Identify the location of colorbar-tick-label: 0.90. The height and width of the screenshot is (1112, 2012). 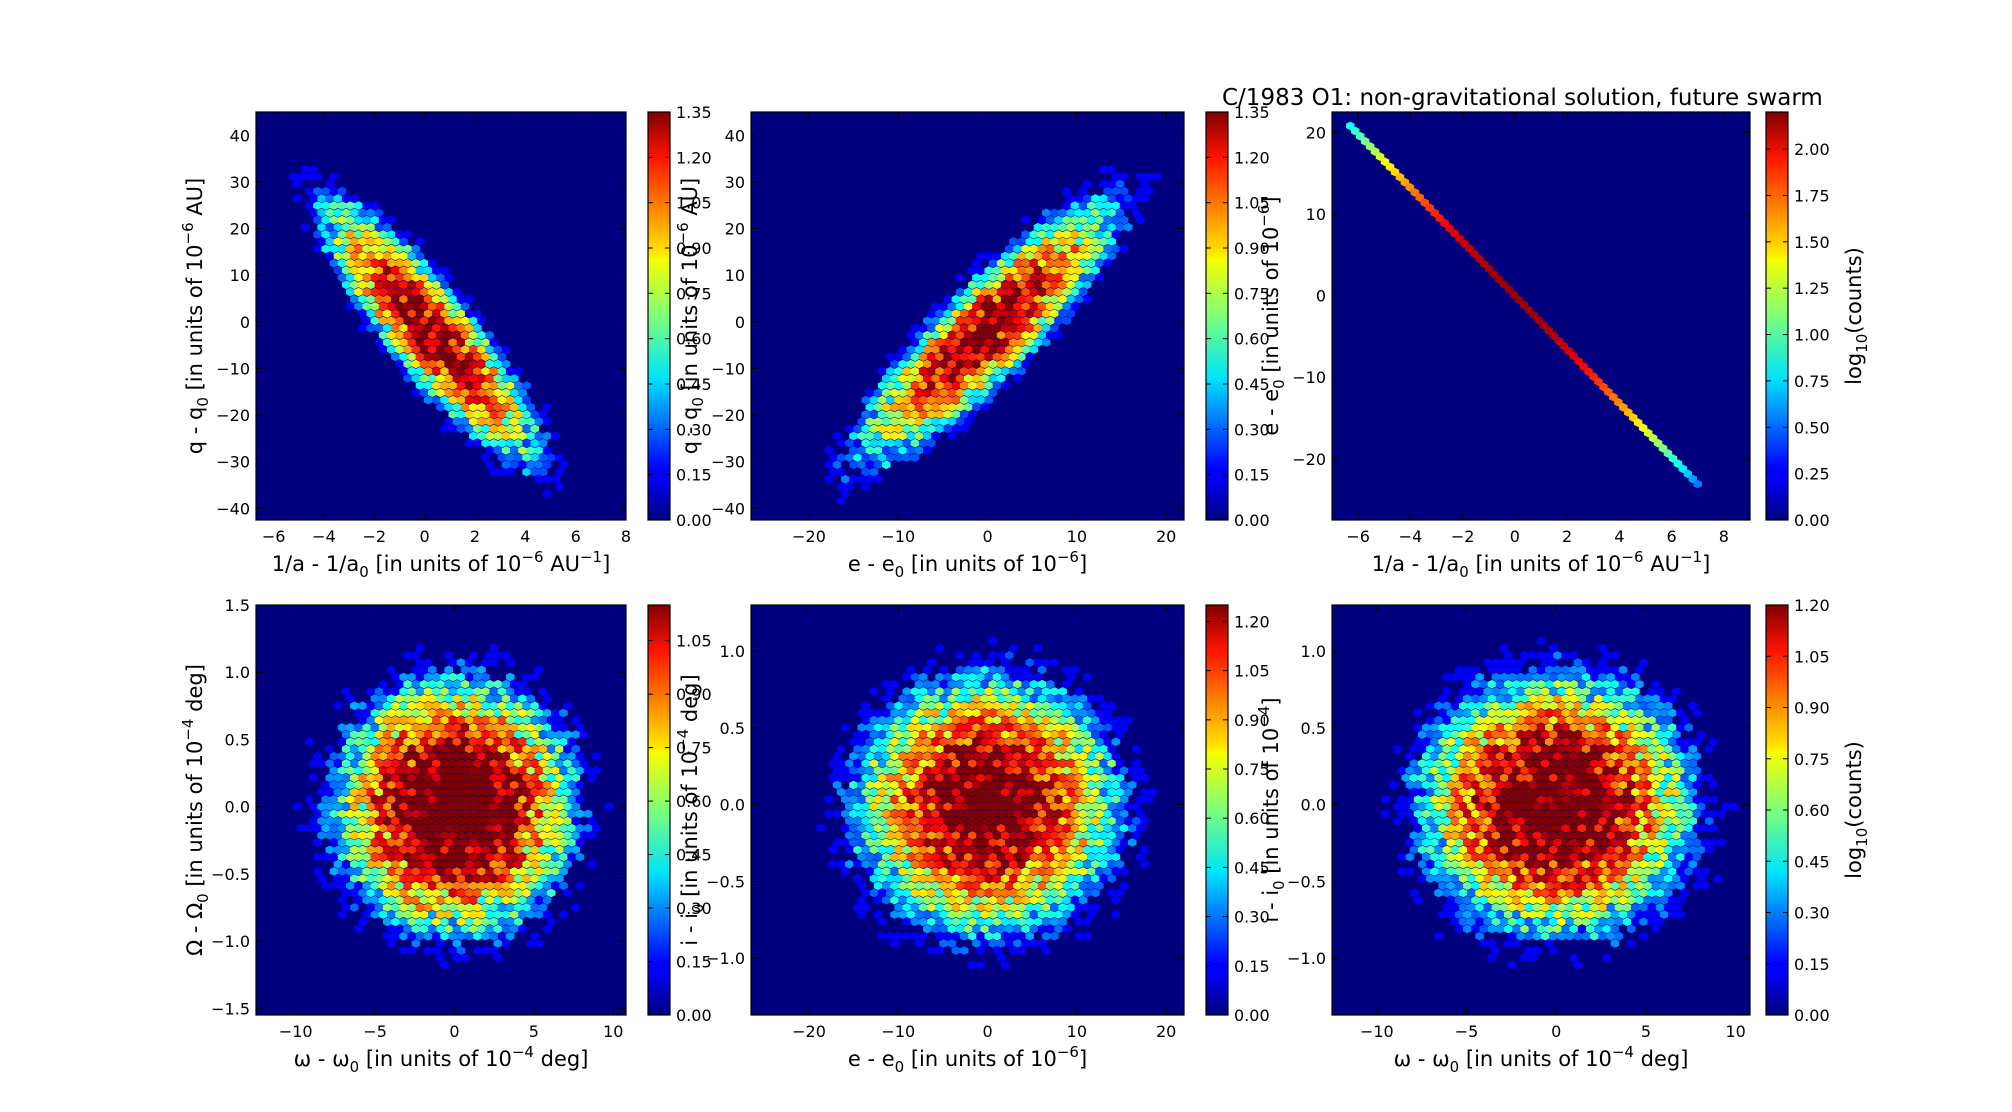
(1252, 248).